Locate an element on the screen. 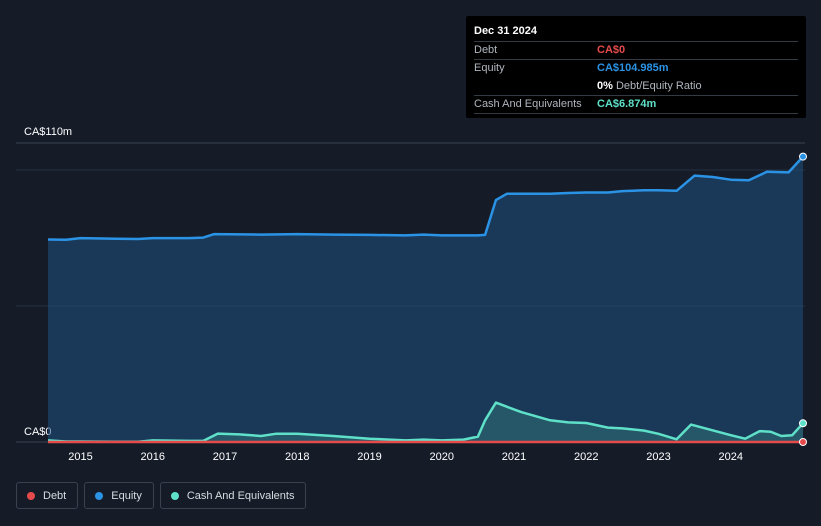 The width and height of the screenshot is (821, 526). x-tick-label: 2024 is located at coordinates (731, 457).